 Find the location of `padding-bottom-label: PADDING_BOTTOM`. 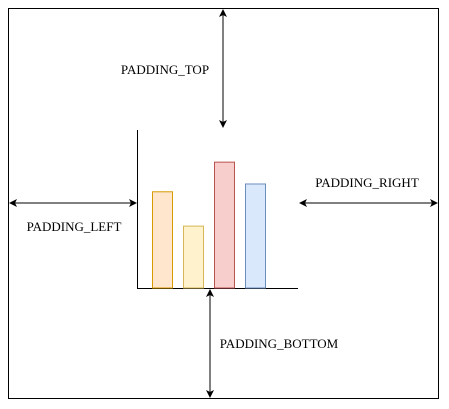

padding-bottom-label: PADDING_BOTTOM is located at coordinates (279, 343).